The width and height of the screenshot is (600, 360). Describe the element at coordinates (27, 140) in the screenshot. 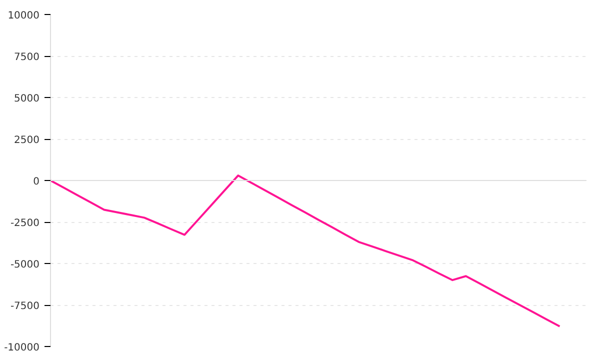

I see `y-tick-label: 2500` at that location.